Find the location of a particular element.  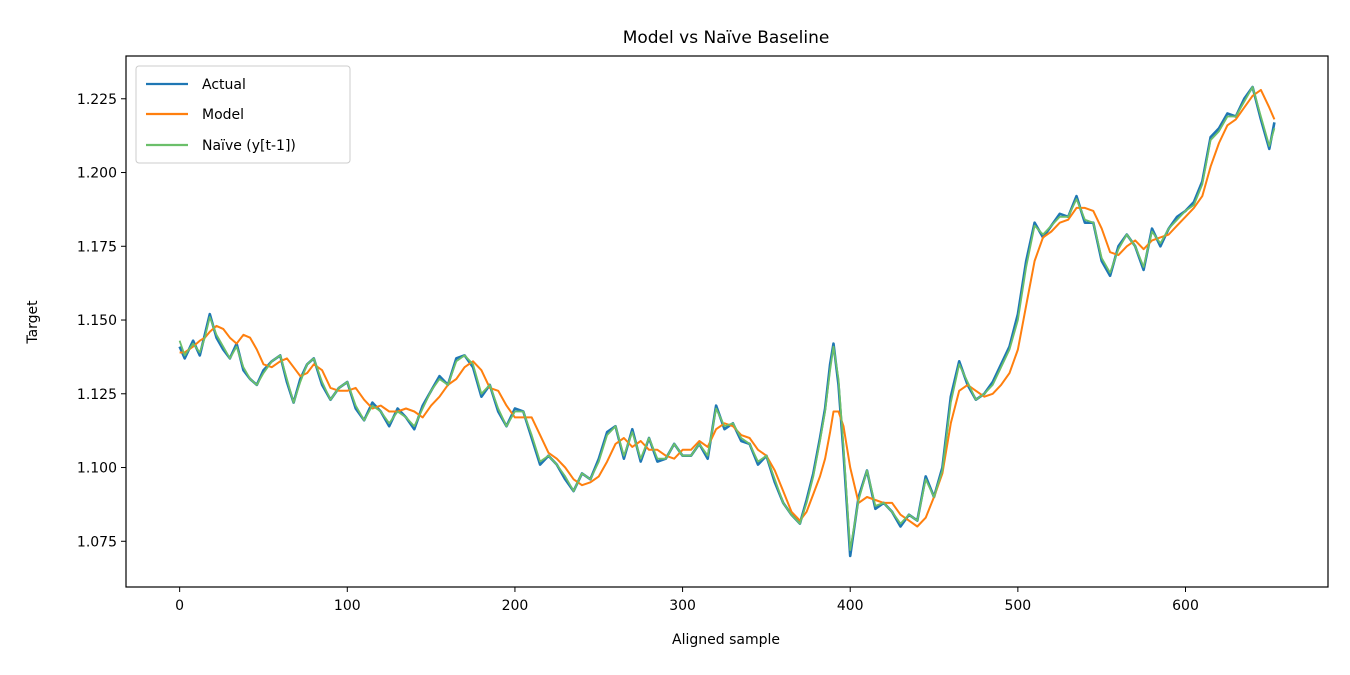

y-tick-label: 1.225 is located at coordinates (97, 100).